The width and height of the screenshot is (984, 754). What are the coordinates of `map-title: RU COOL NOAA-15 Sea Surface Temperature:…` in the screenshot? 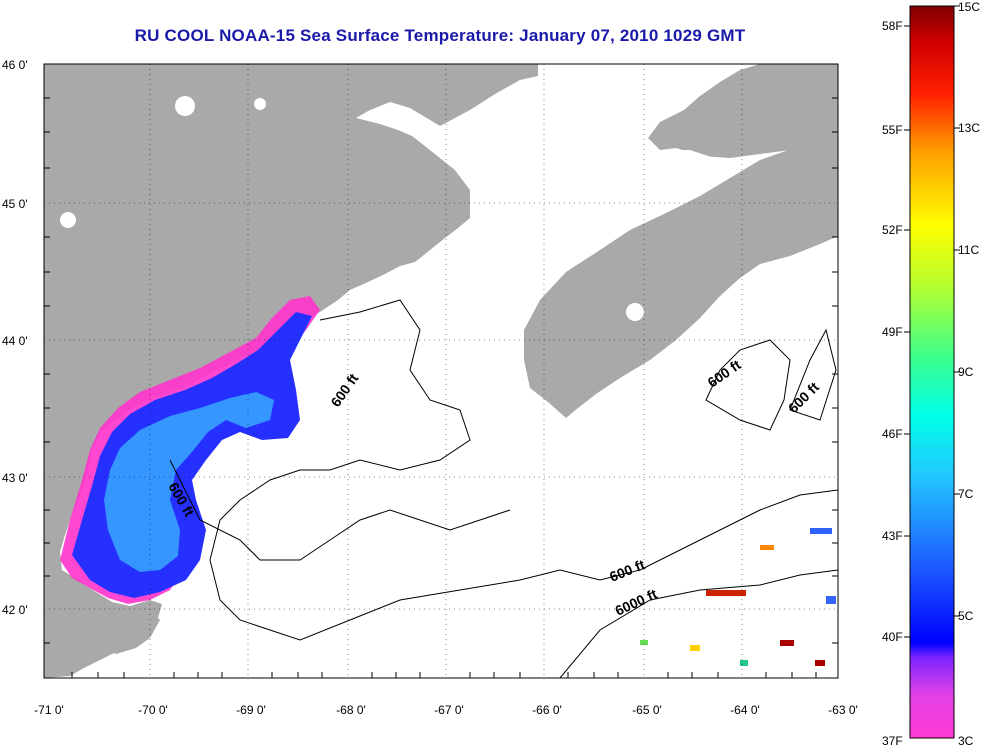 It's located at (440, 35).